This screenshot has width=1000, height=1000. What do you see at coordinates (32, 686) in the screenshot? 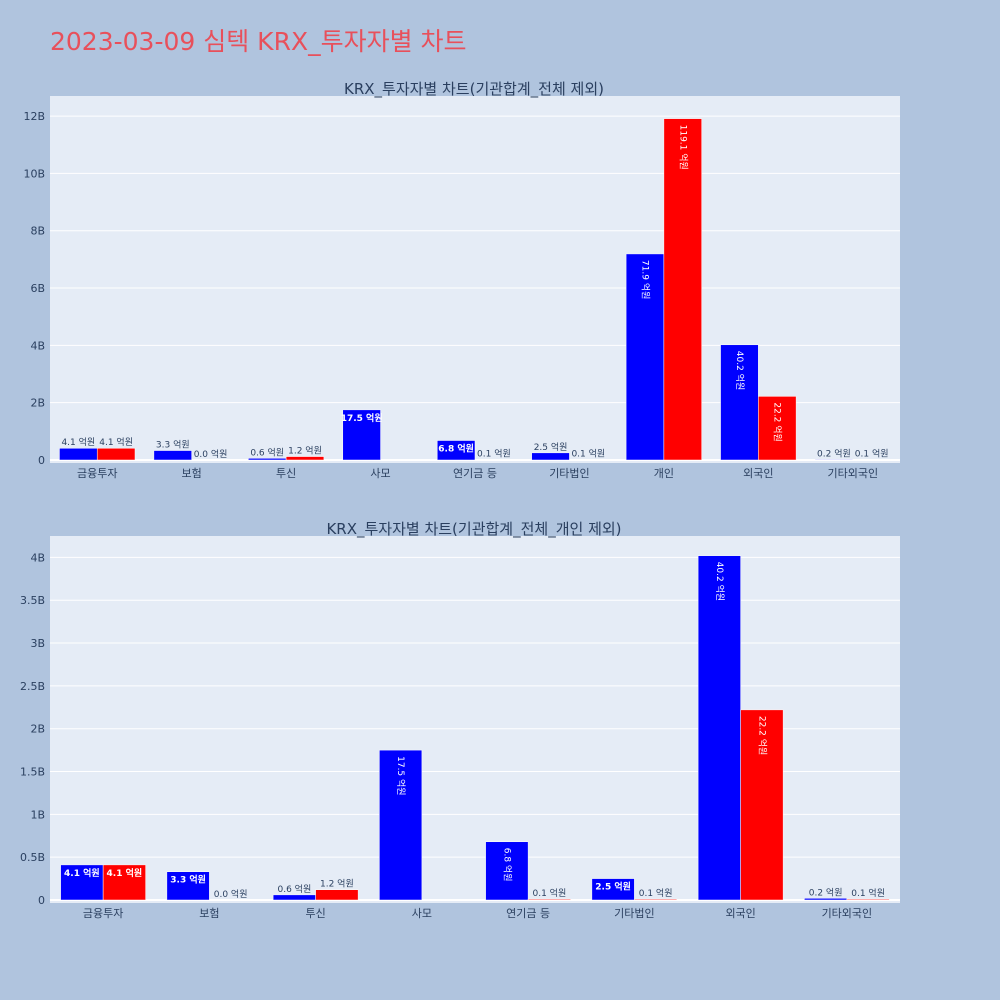
I see `y-tick-label: 2.5B` at bounding box center [32, 686].